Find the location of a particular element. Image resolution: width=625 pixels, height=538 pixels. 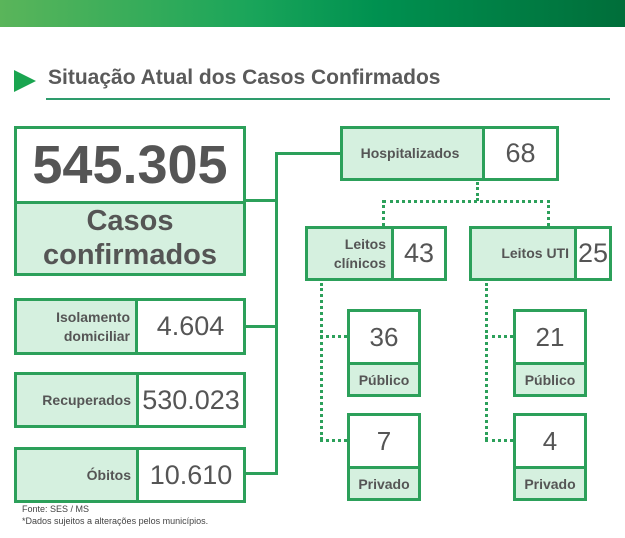

leitos-uti-card: Leitos UTI 25 is located at coordinates (540, 253).